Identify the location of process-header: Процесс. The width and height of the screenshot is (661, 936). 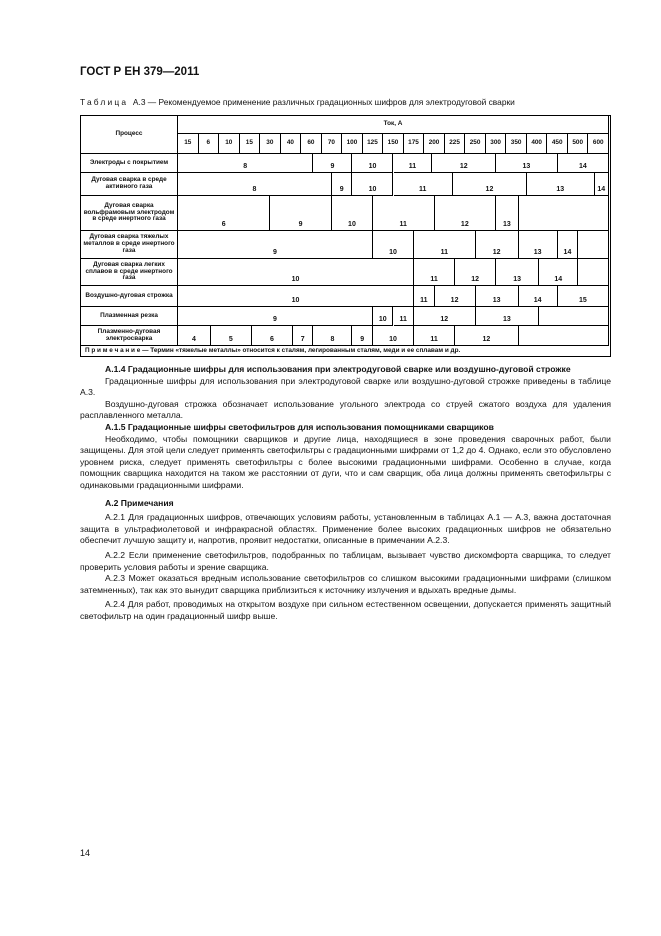
(129, 135).